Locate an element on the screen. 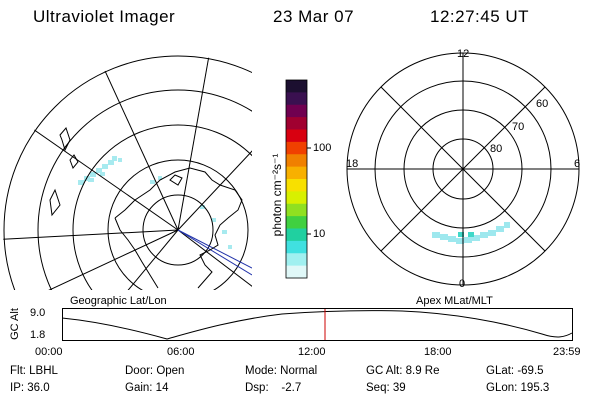  mlt-label-12: 12 is located at coordinates (463, 54).